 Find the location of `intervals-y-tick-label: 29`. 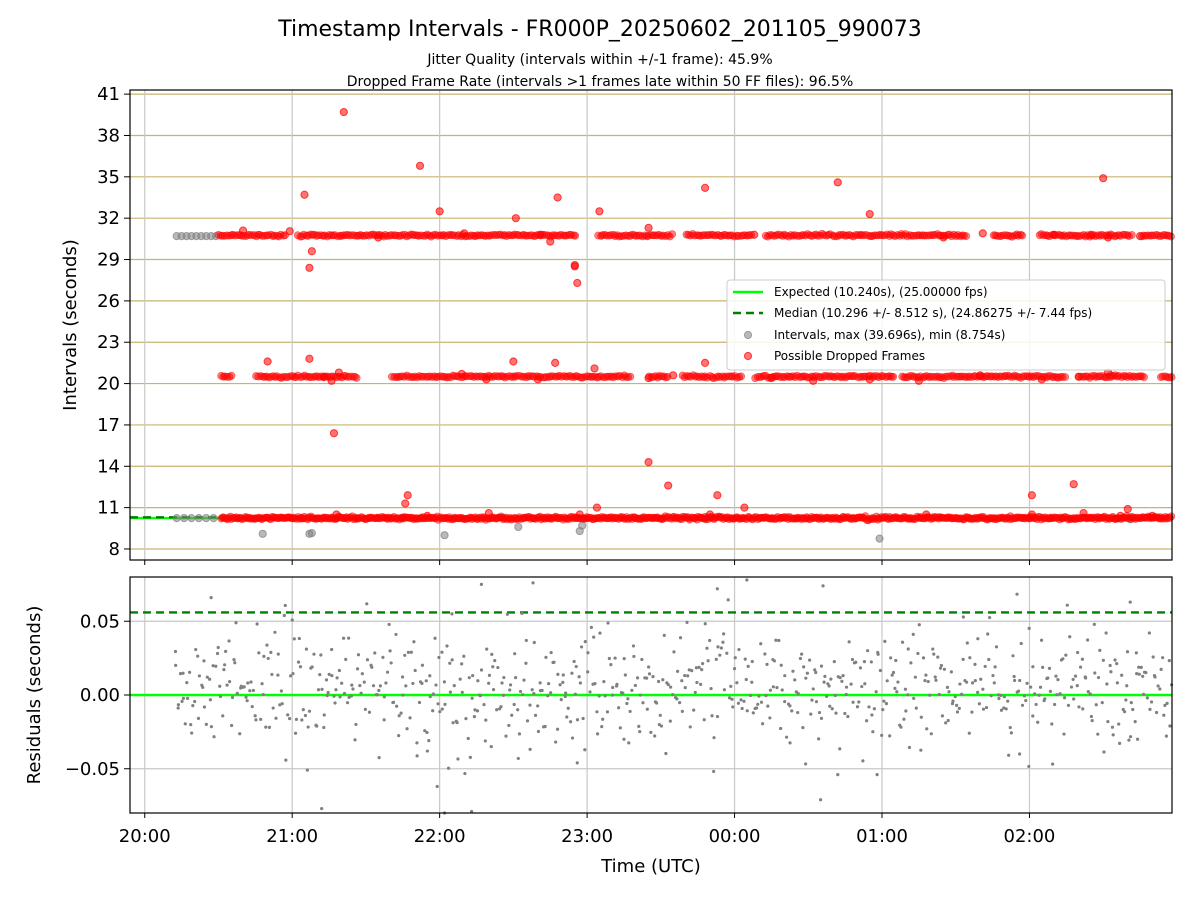

intervals-y-tick-label: 29 is located at coordinates (108, 260).